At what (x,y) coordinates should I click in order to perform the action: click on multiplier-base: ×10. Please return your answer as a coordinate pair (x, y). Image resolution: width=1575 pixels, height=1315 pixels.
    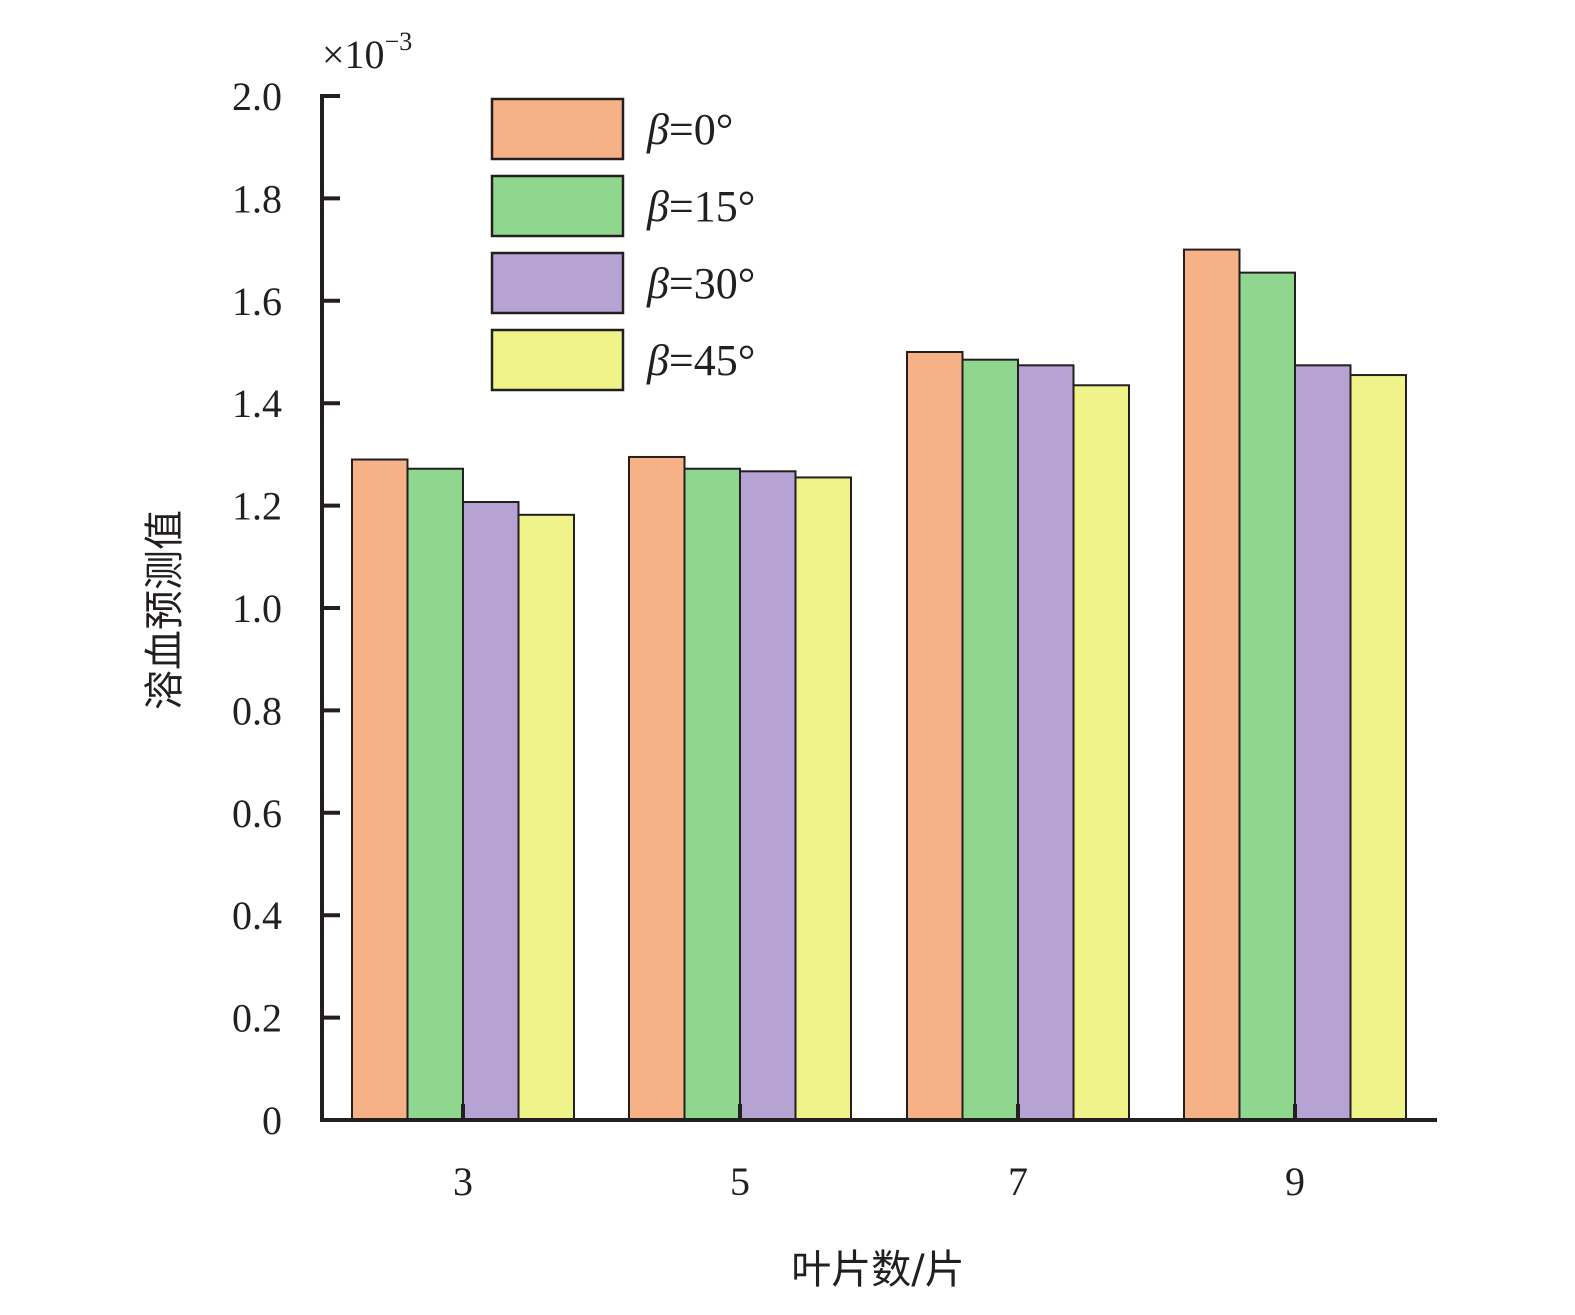
    Looking at the image, I should click on (353, 54).